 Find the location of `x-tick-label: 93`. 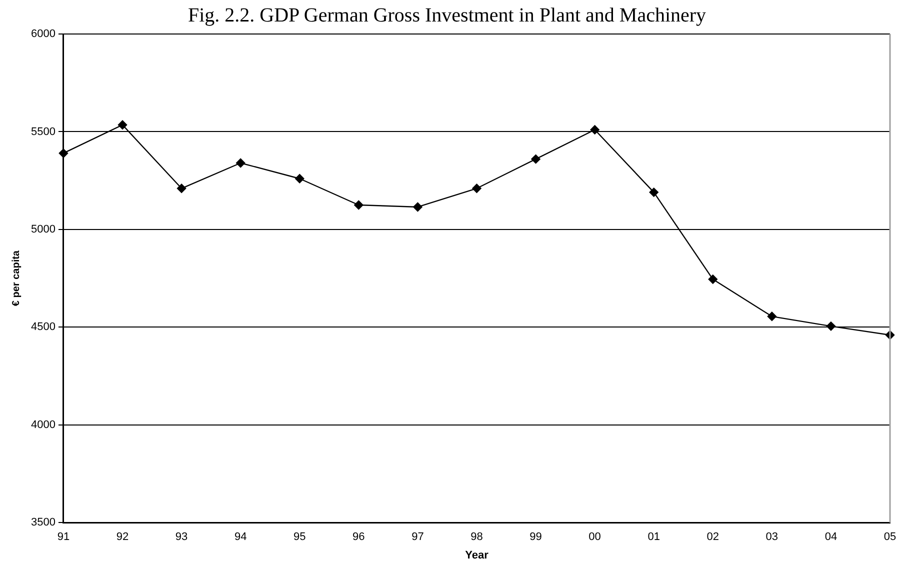

x-tick-label: 93 is located at coordinates (181, 537).